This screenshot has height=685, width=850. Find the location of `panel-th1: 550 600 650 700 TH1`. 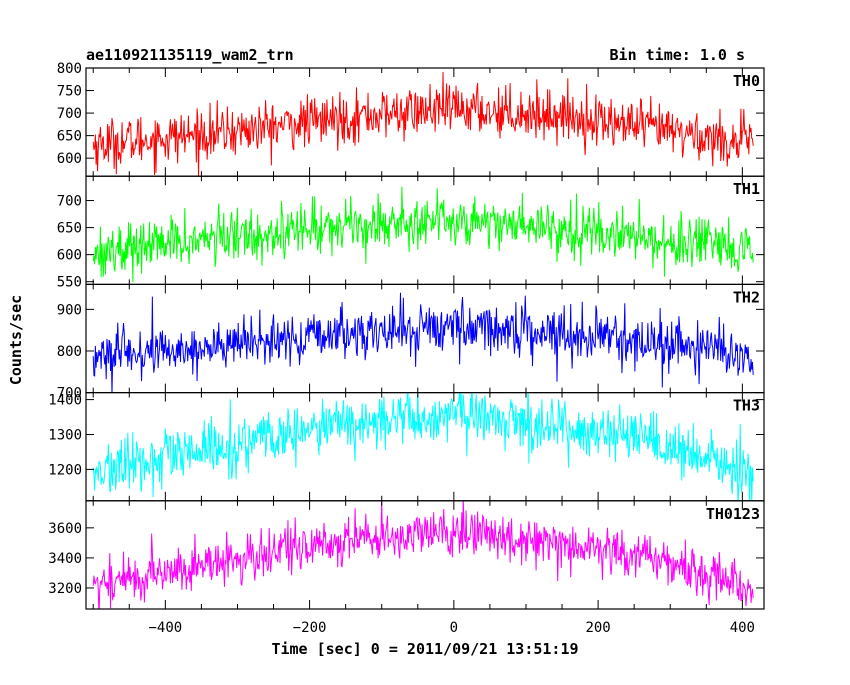

panel-th1: 550 600 650 700 TH1 is located at coordinates (411, 233).